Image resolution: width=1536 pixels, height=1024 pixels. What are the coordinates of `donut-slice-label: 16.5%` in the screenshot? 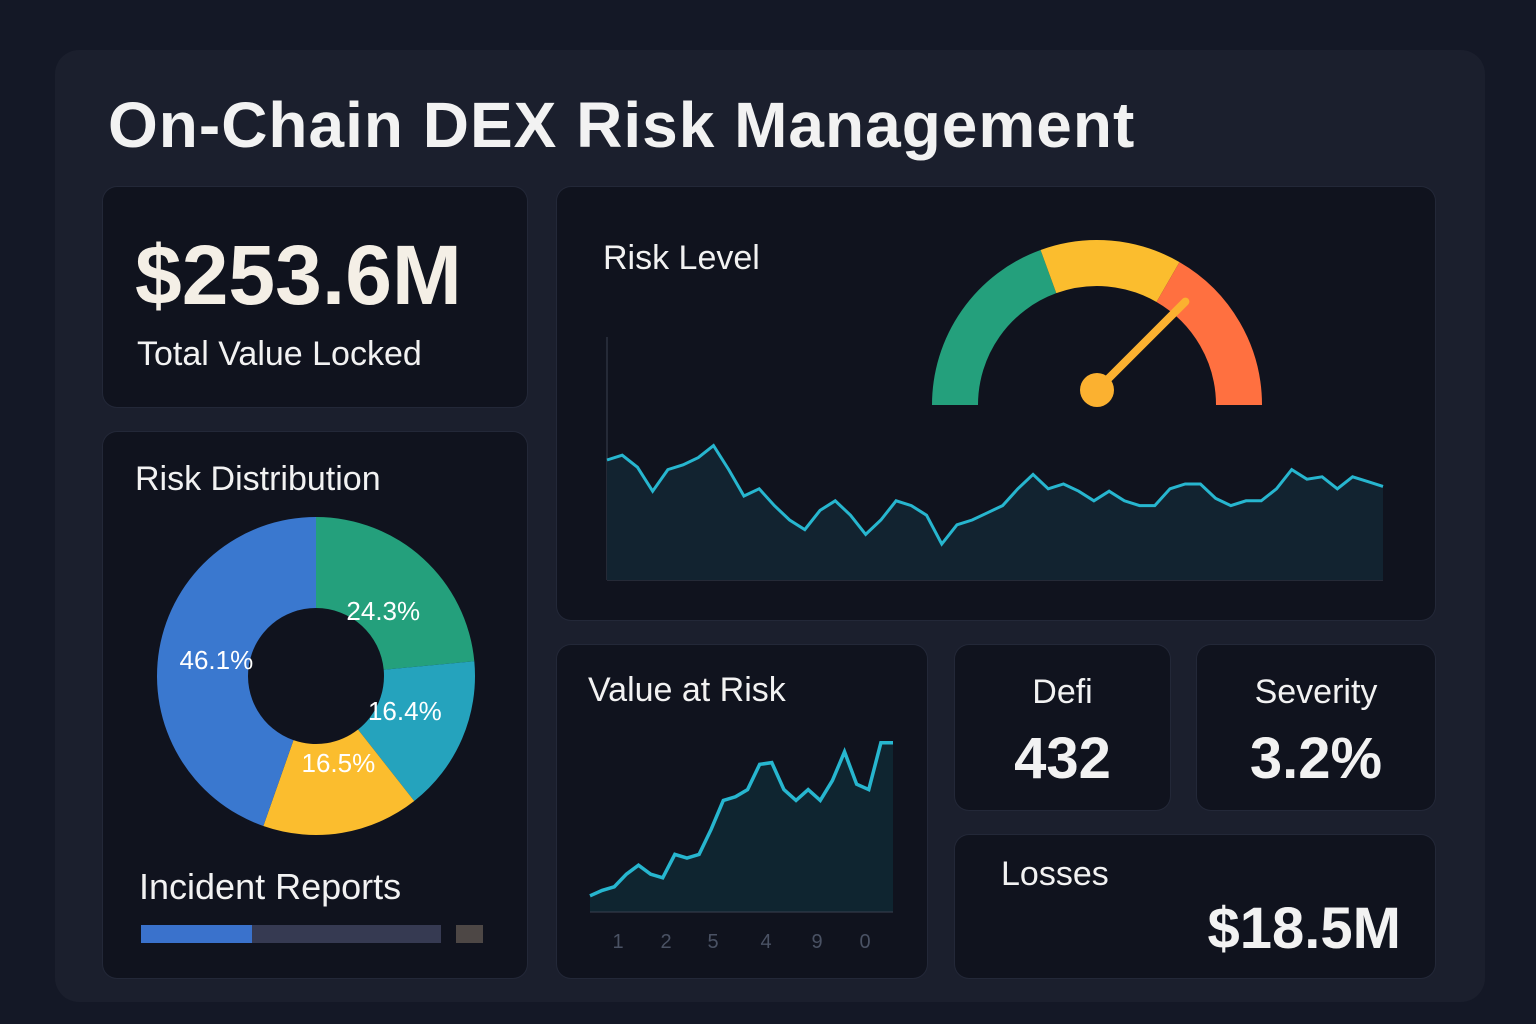 It's located at (339, 763).